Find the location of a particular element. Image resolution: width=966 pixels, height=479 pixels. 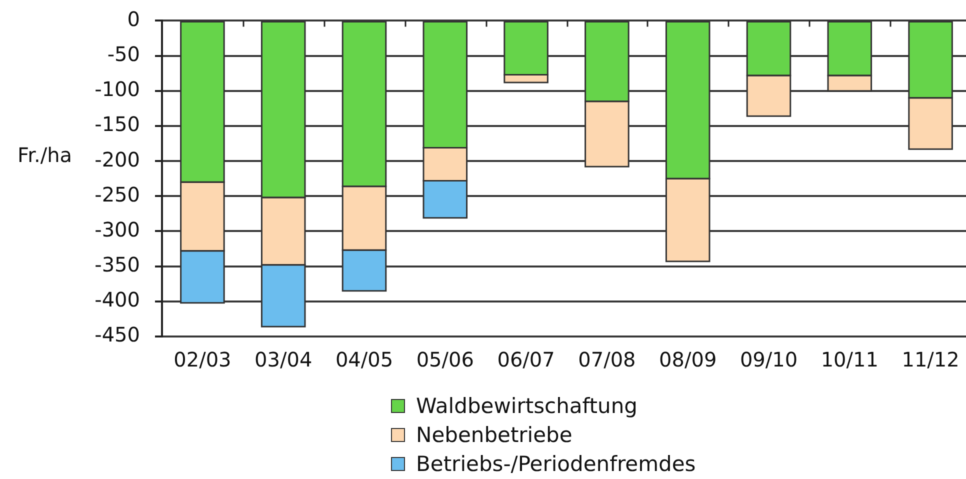

y-tick-label: -450 is located at coordinates (117, 334).